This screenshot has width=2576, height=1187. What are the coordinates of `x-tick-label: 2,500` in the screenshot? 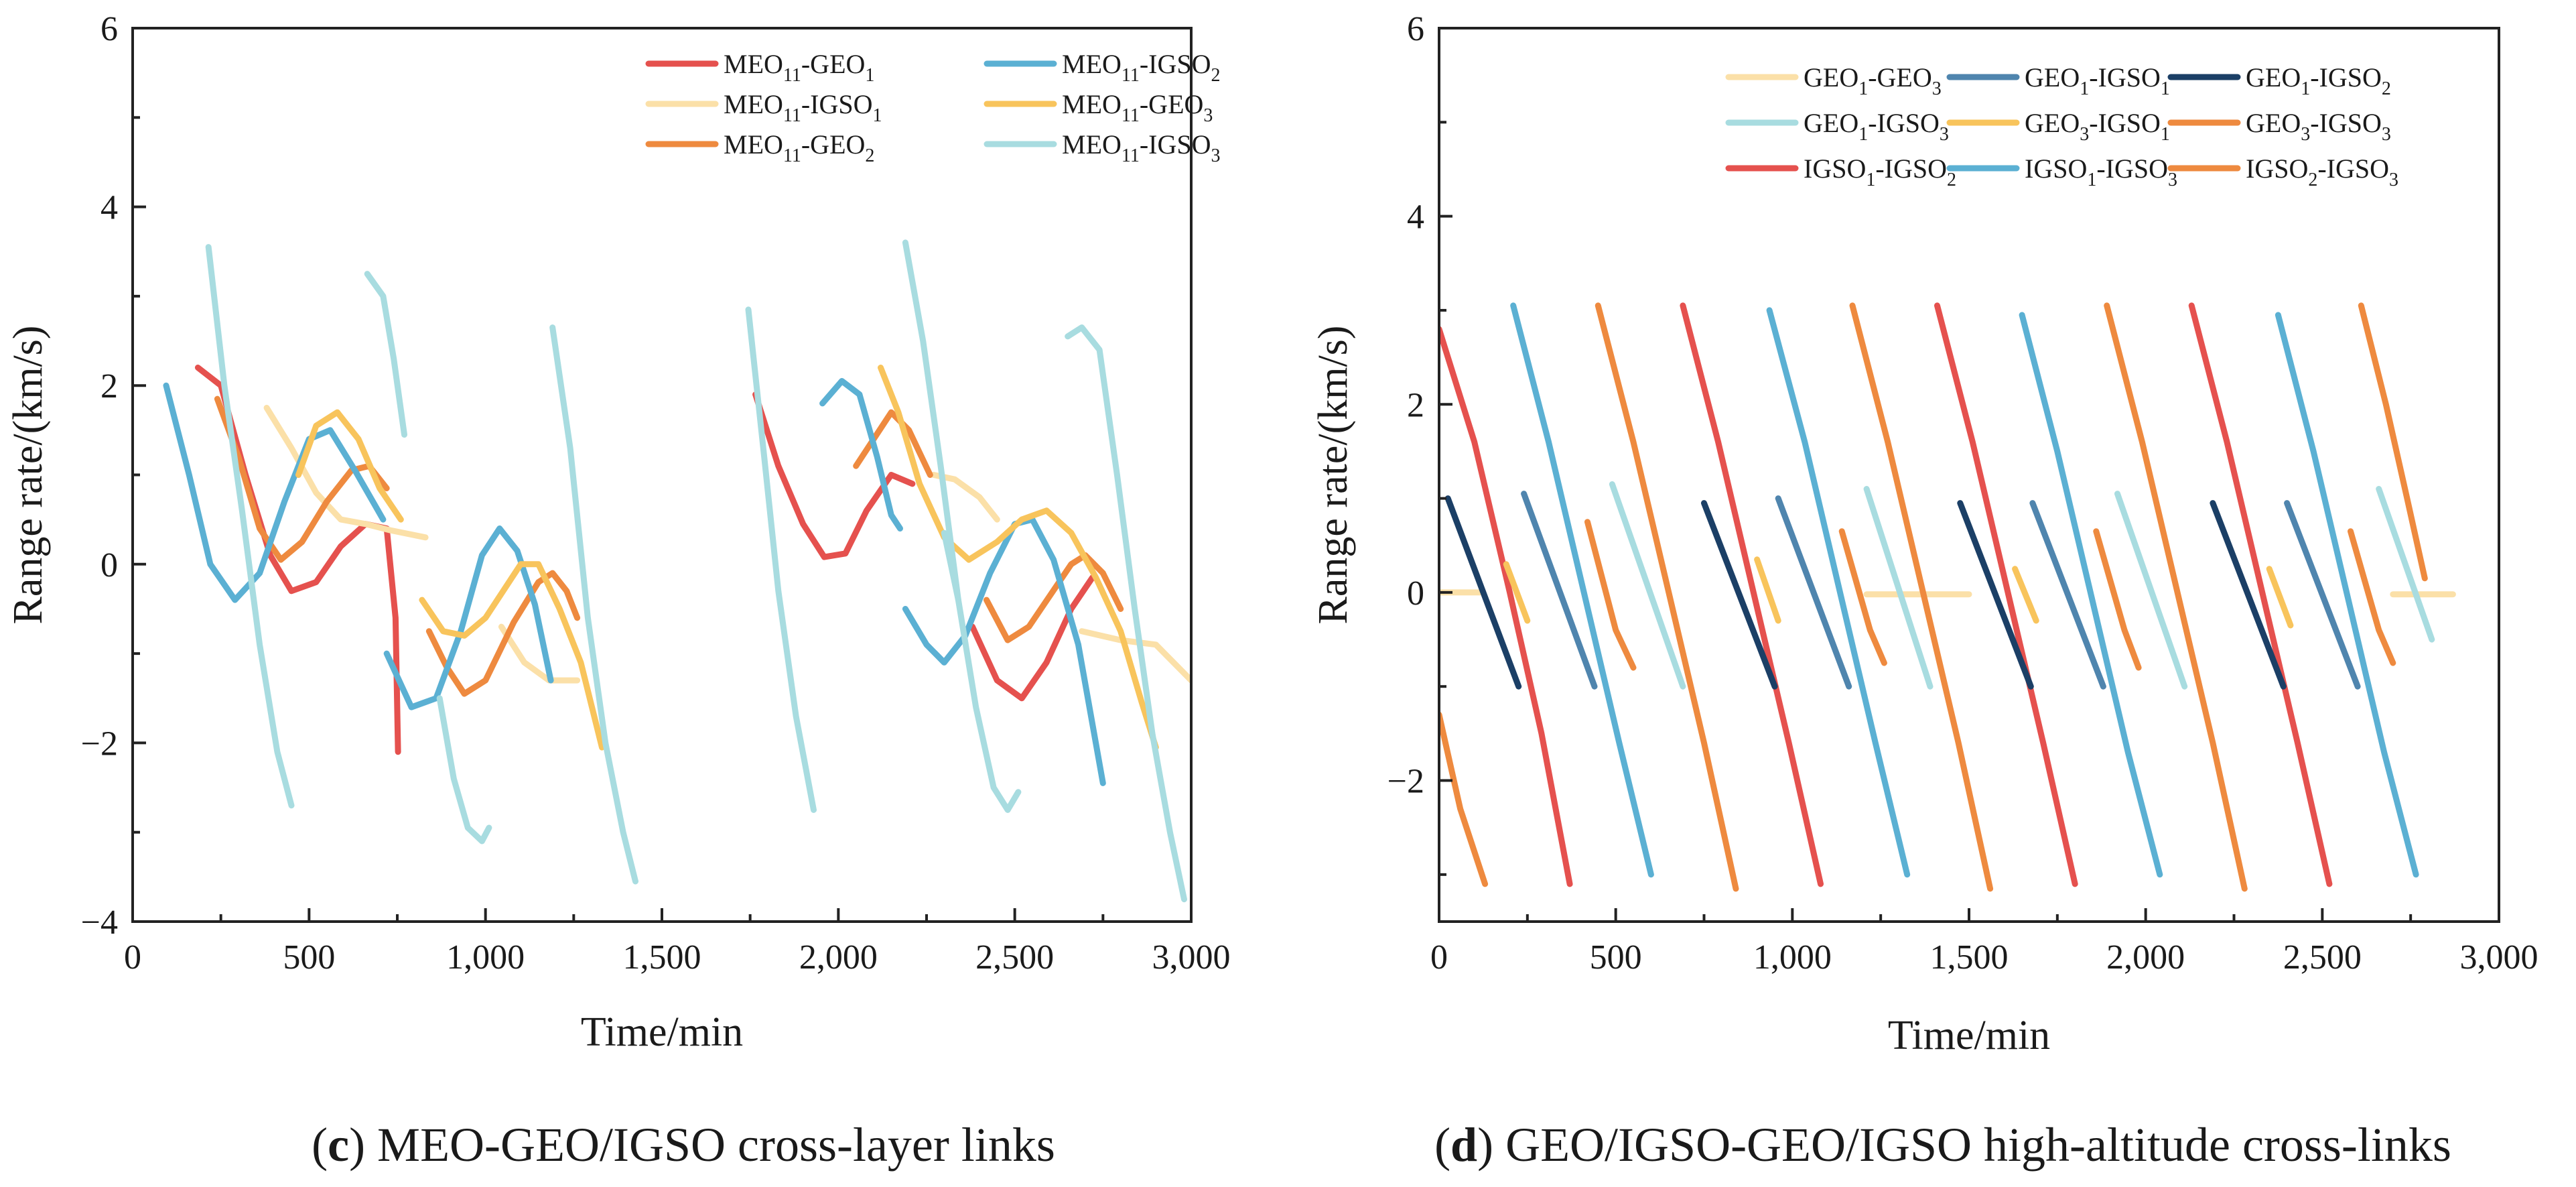 It's located at (2322, 957).